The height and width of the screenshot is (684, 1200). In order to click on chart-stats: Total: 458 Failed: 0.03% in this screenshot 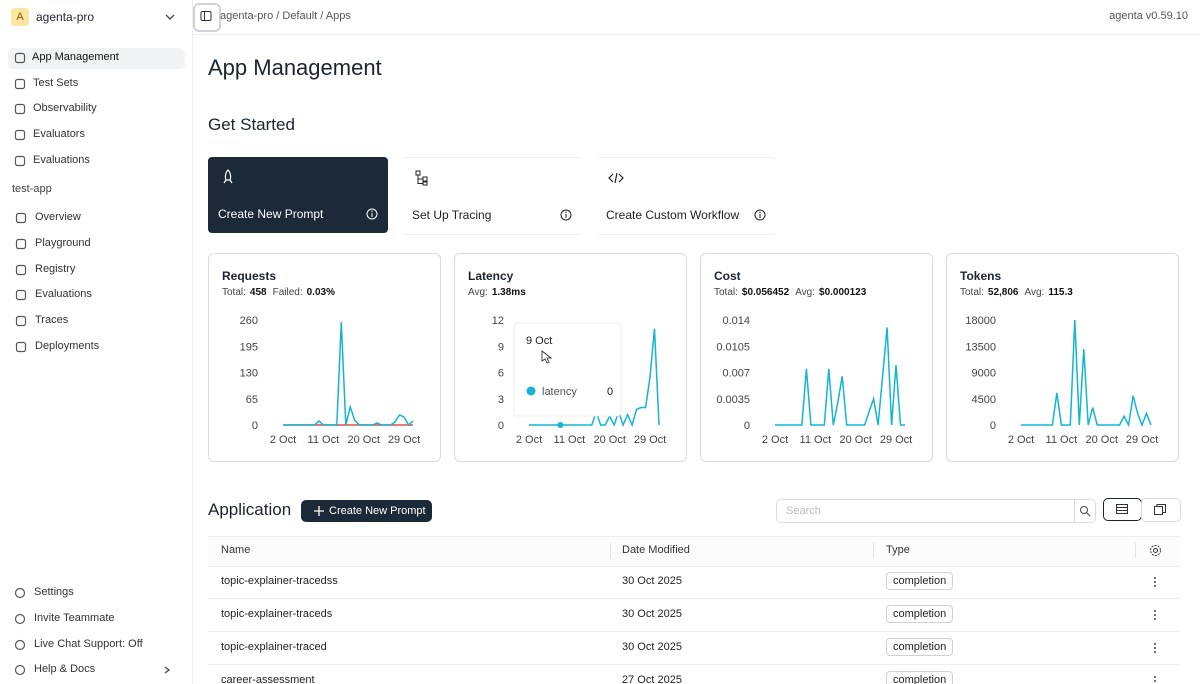, I will do `click(278, 292)`.